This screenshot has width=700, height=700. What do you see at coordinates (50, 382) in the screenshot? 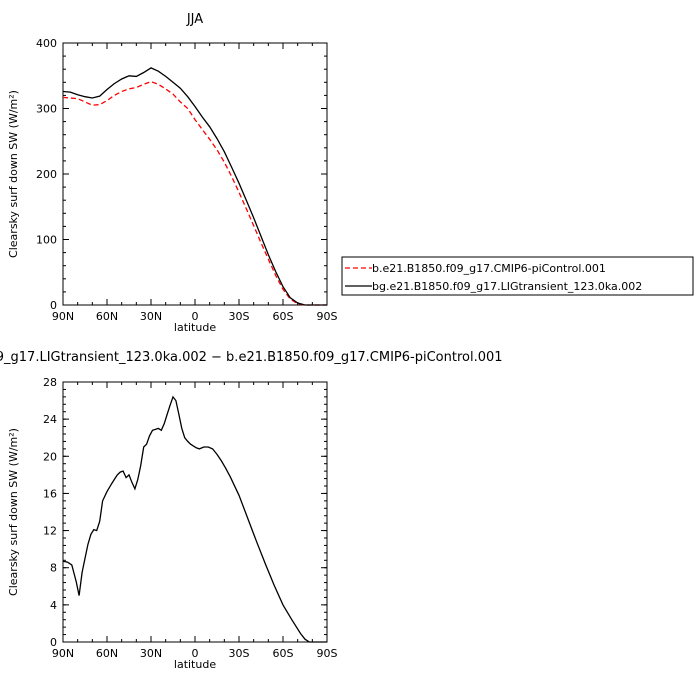
I see `y-tick-label: 28` at bounding box center [50, 382].